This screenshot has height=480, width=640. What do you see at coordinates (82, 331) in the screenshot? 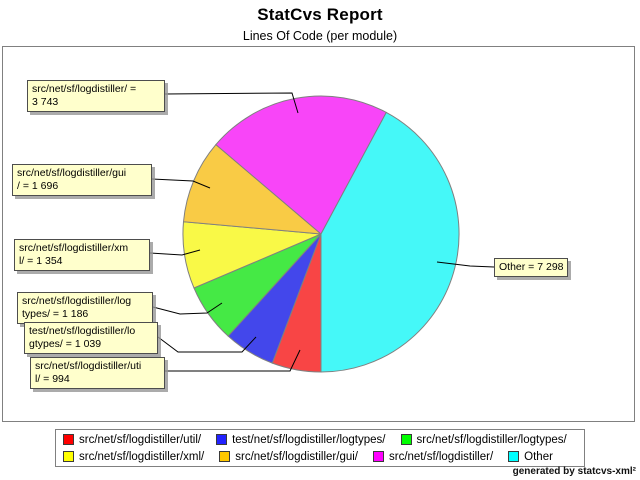
I see `callout-text-line: test/net/sf/logdistiller/lo` at bounding box center [82, 331].